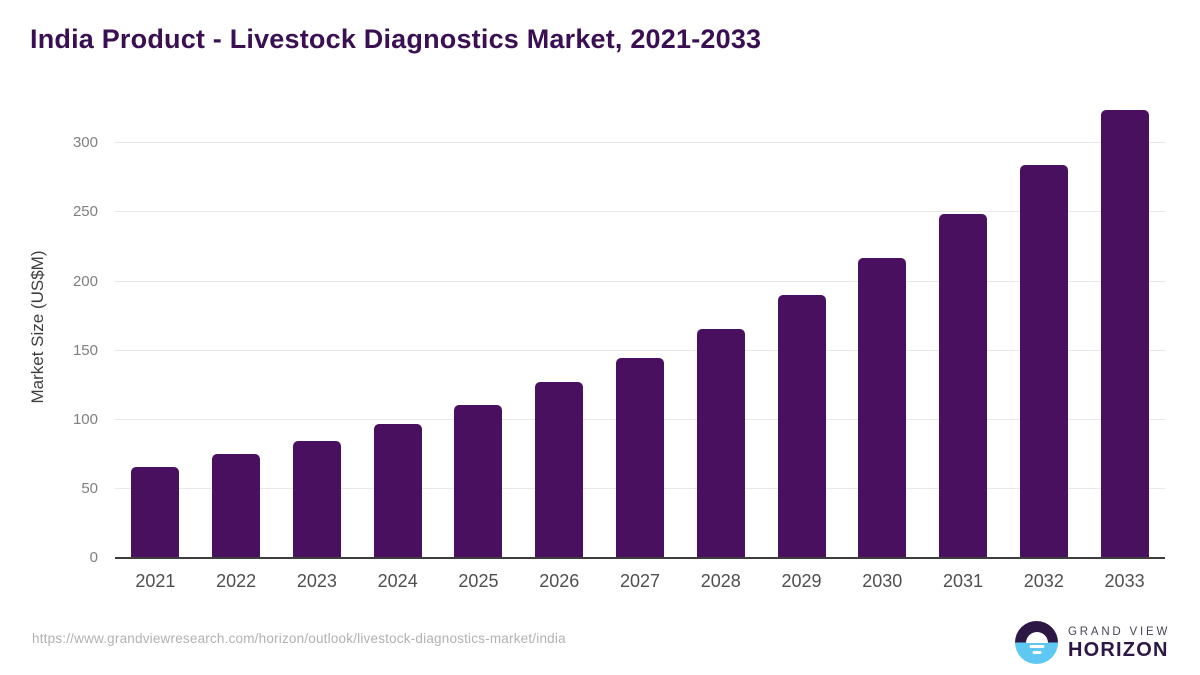  What do you see at coordinates (639, 581) in the screenshot?
I see `x-tick-label: 2027` at bounding box center [639, 581].